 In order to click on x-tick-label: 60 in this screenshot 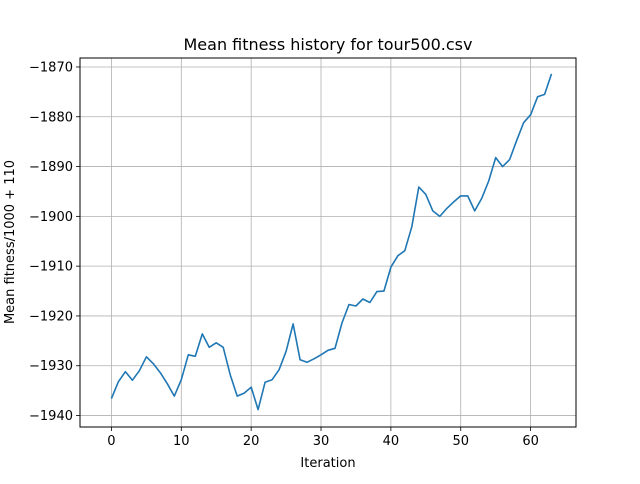, I will do `click(530, 441)`.